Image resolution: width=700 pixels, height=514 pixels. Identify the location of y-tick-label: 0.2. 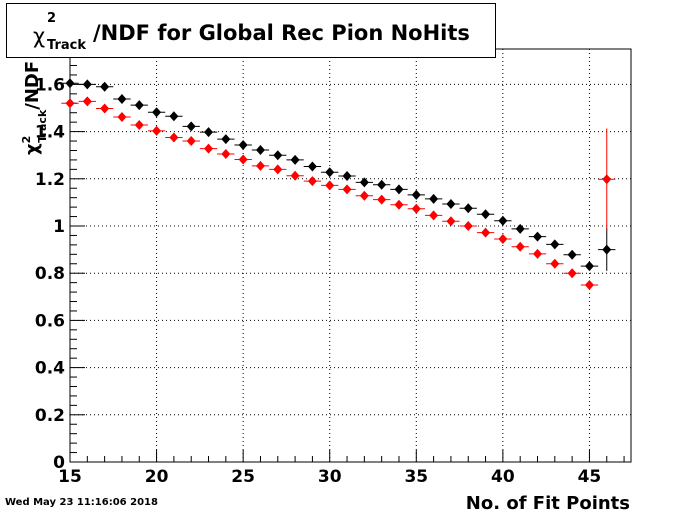
(50, 416).